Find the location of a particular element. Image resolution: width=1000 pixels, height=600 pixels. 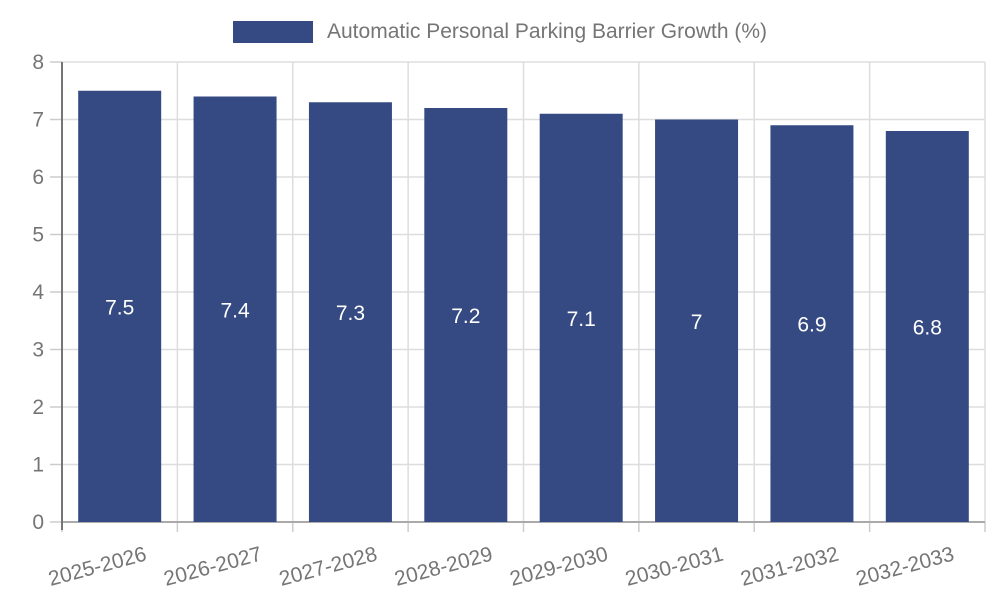

legend-swatch is located at coordinates (273, 32).